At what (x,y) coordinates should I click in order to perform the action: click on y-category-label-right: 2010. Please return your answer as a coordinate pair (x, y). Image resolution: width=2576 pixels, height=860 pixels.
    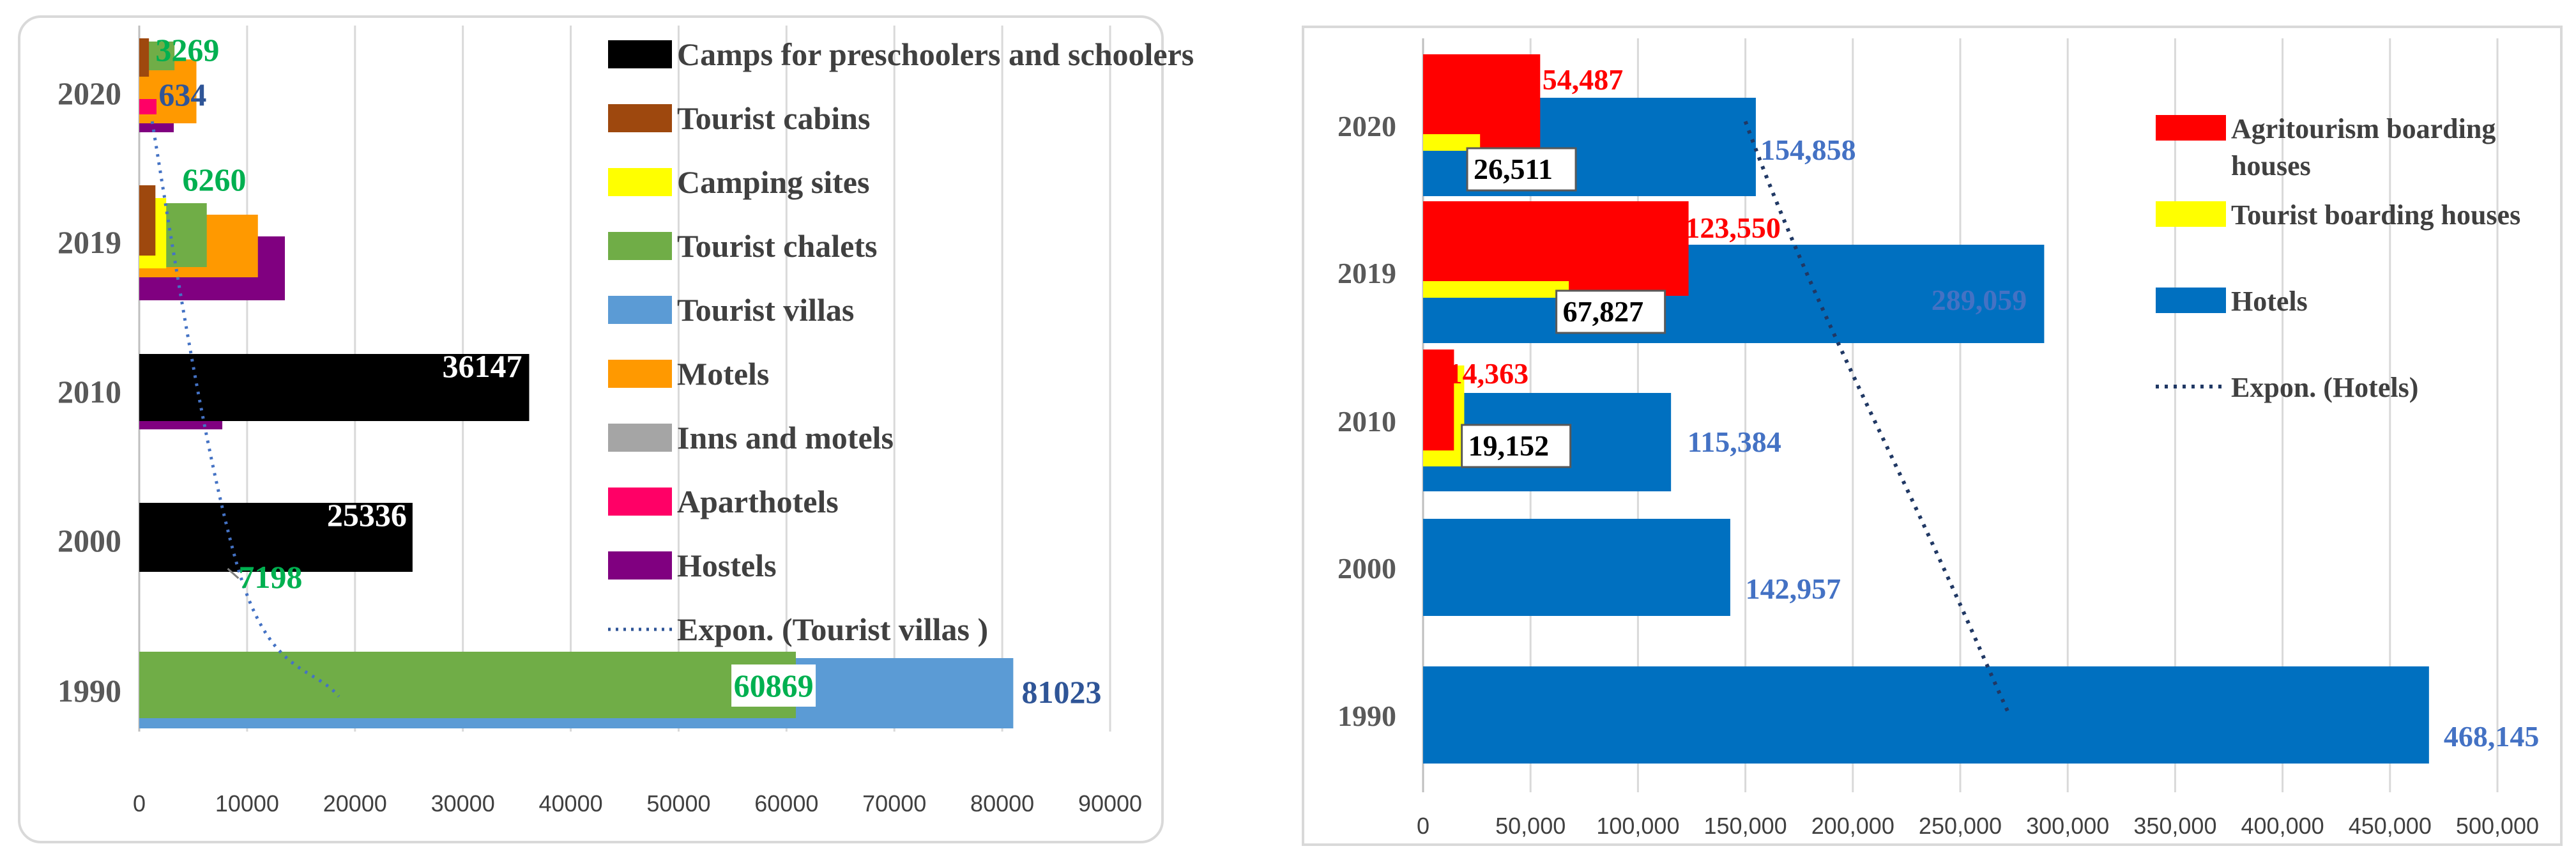
    Looking at the image, I should click on (1367, 421).